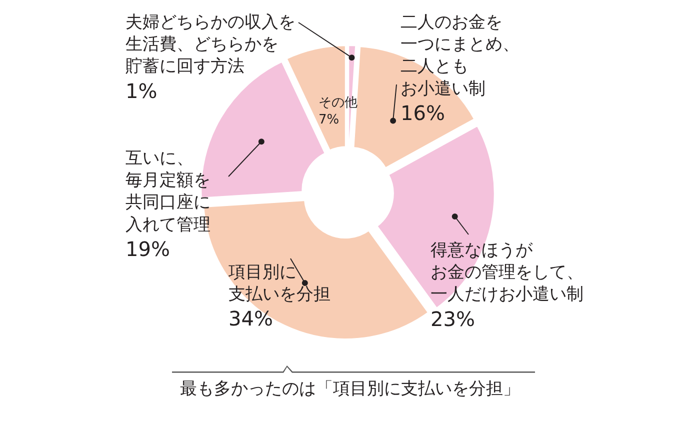  Describe the element at coordinates (422, 112) in the screenshot. I see `data-label: 16%` at that location.